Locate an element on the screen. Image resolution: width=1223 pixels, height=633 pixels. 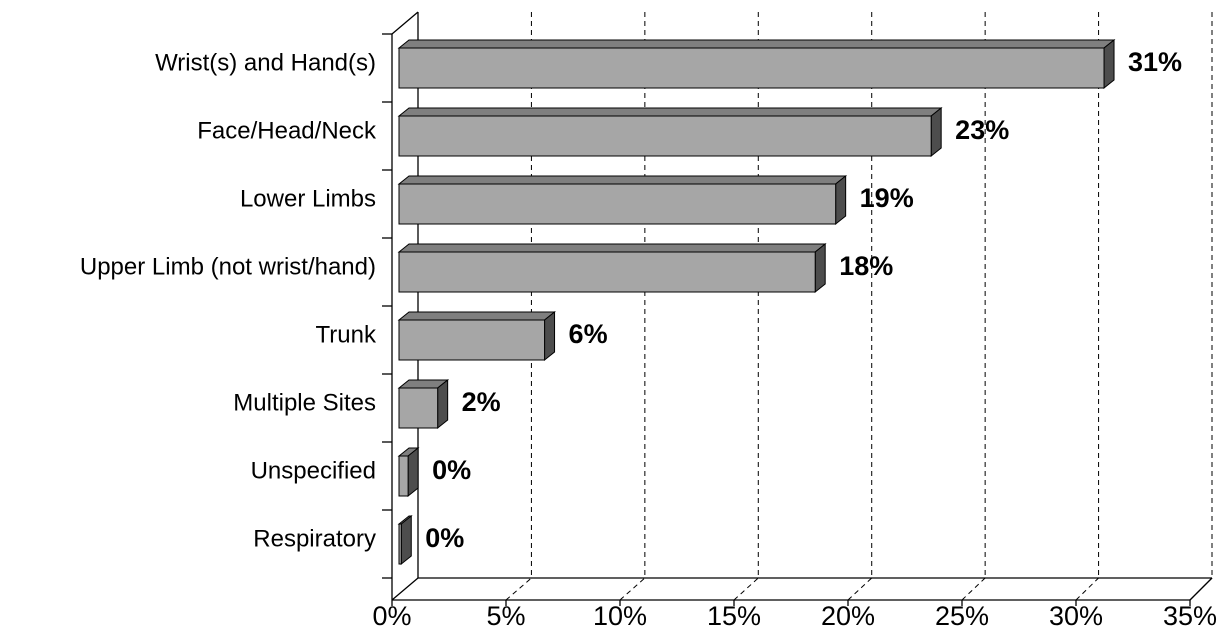
x-tick-label: 35% is located at coordinates (1190, 616).